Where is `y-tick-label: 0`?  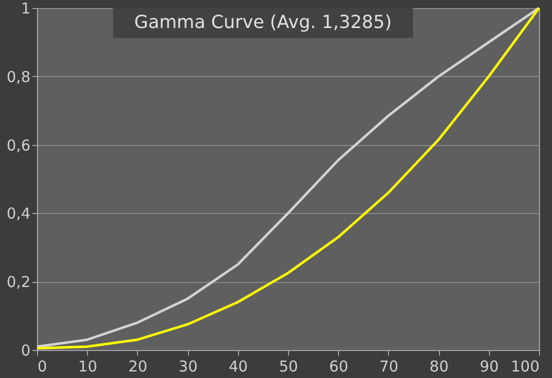
y-tick-label: 0 is located at coordinates (25, 351).